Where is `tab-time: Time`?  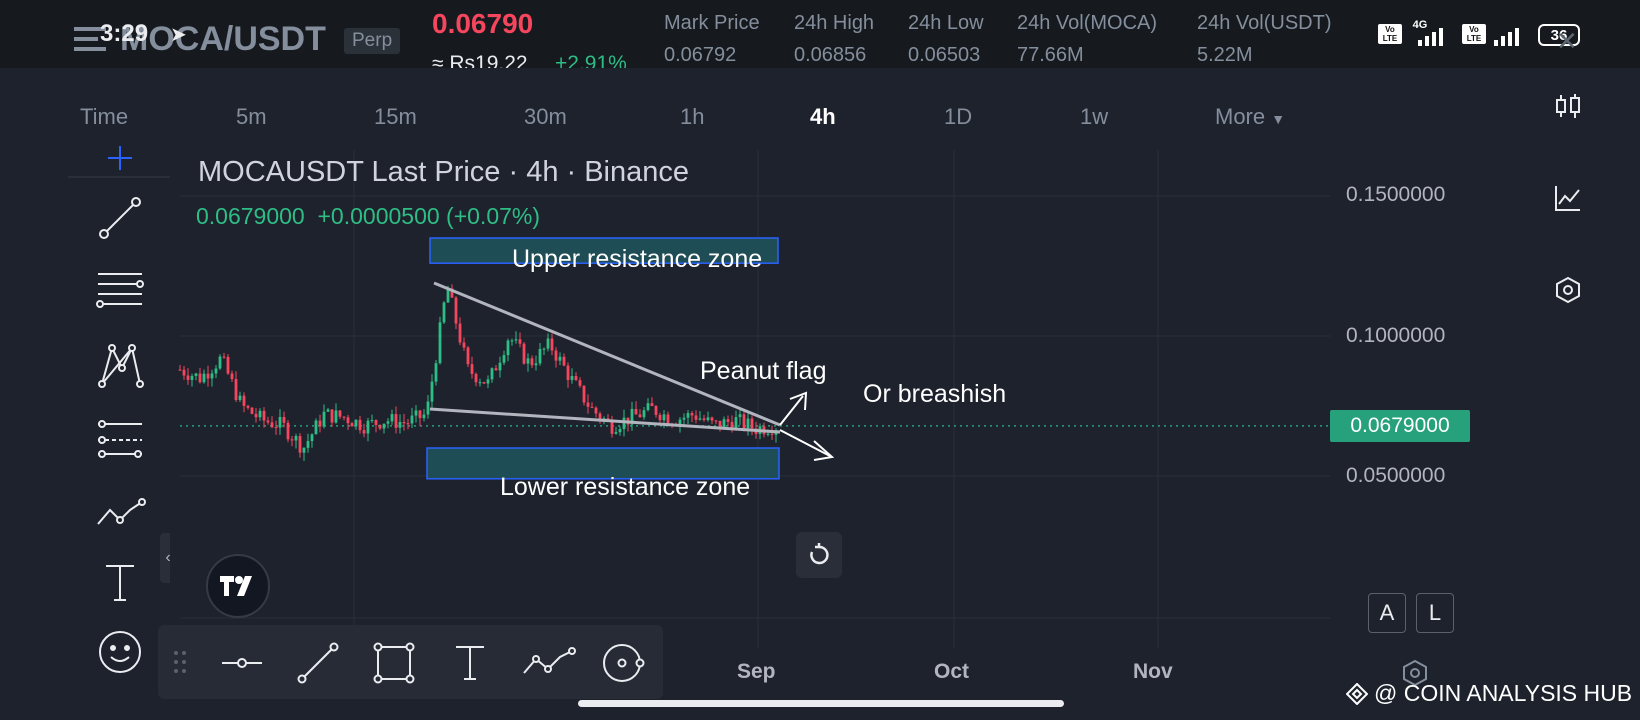
tab-time: Time is located at coordinates (104, 116).